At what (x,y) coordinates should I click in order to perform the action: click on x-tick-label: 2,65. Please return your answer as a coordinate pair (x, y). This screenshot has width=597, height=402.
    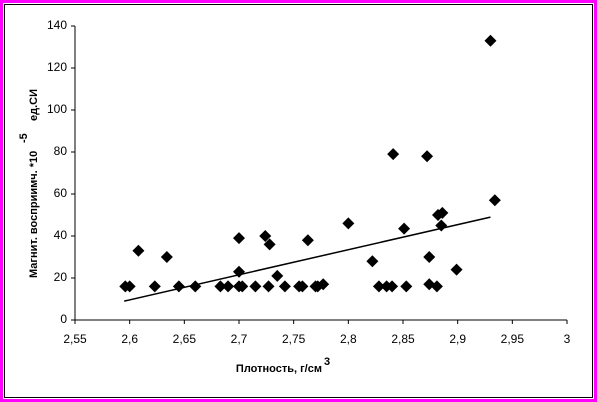
    Looking at the image, I should click on (185, 339).